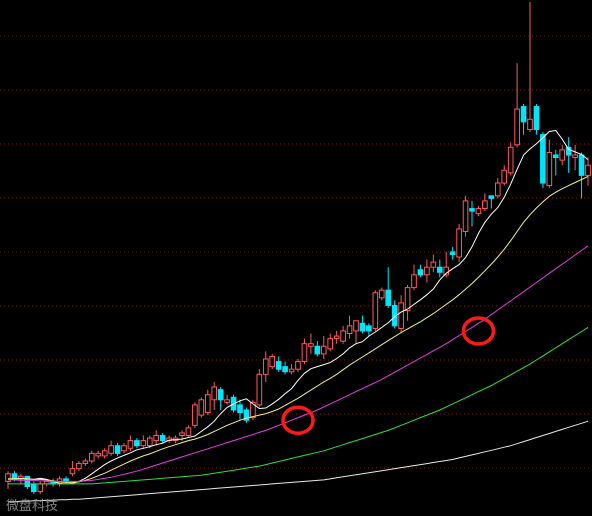 The height and width of the screenshot is (516, 592). I want to click on highlight-marks, so click(388, 375).